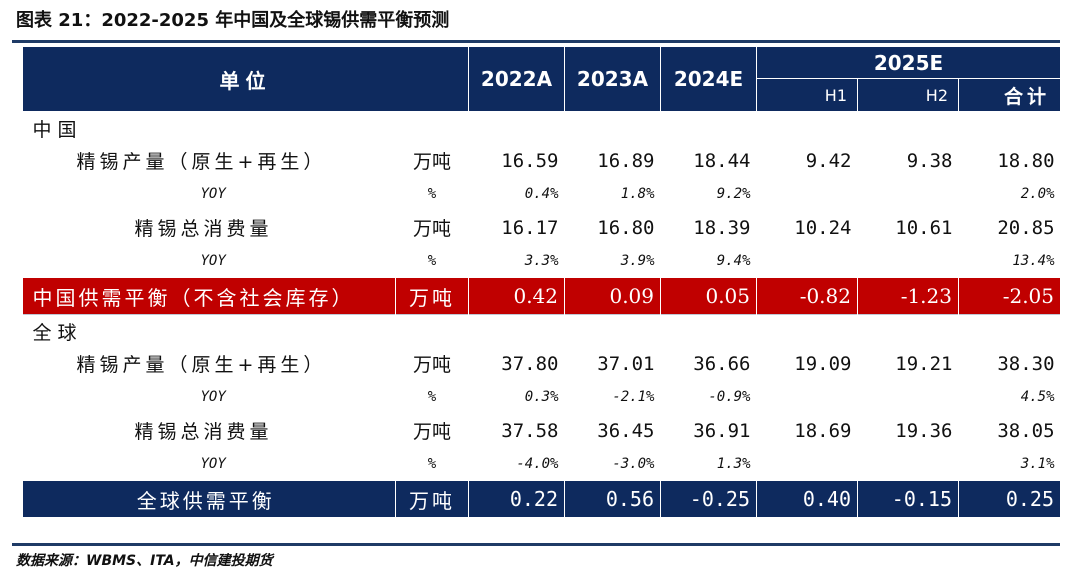 The image size is (1080, 581). Describe the element at coordinates (733, 194) in the screenshot. I see `cell: 9.2%` at that location.